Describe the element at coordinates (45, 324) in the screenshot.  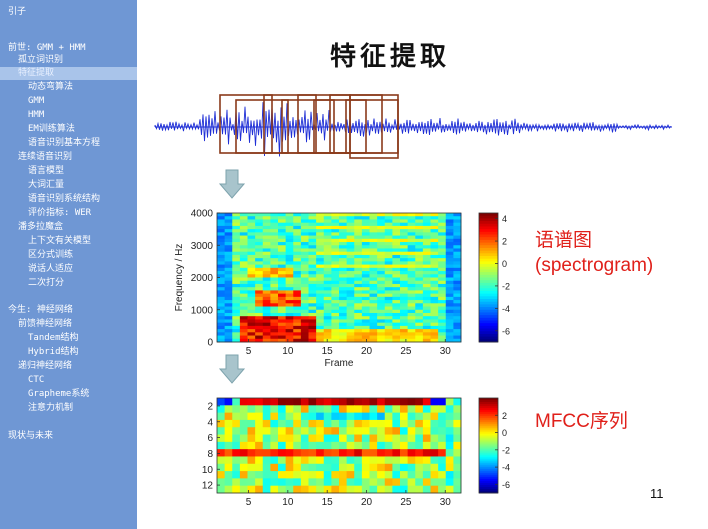
I see `outline-item: 前馈神经网络` at that location.